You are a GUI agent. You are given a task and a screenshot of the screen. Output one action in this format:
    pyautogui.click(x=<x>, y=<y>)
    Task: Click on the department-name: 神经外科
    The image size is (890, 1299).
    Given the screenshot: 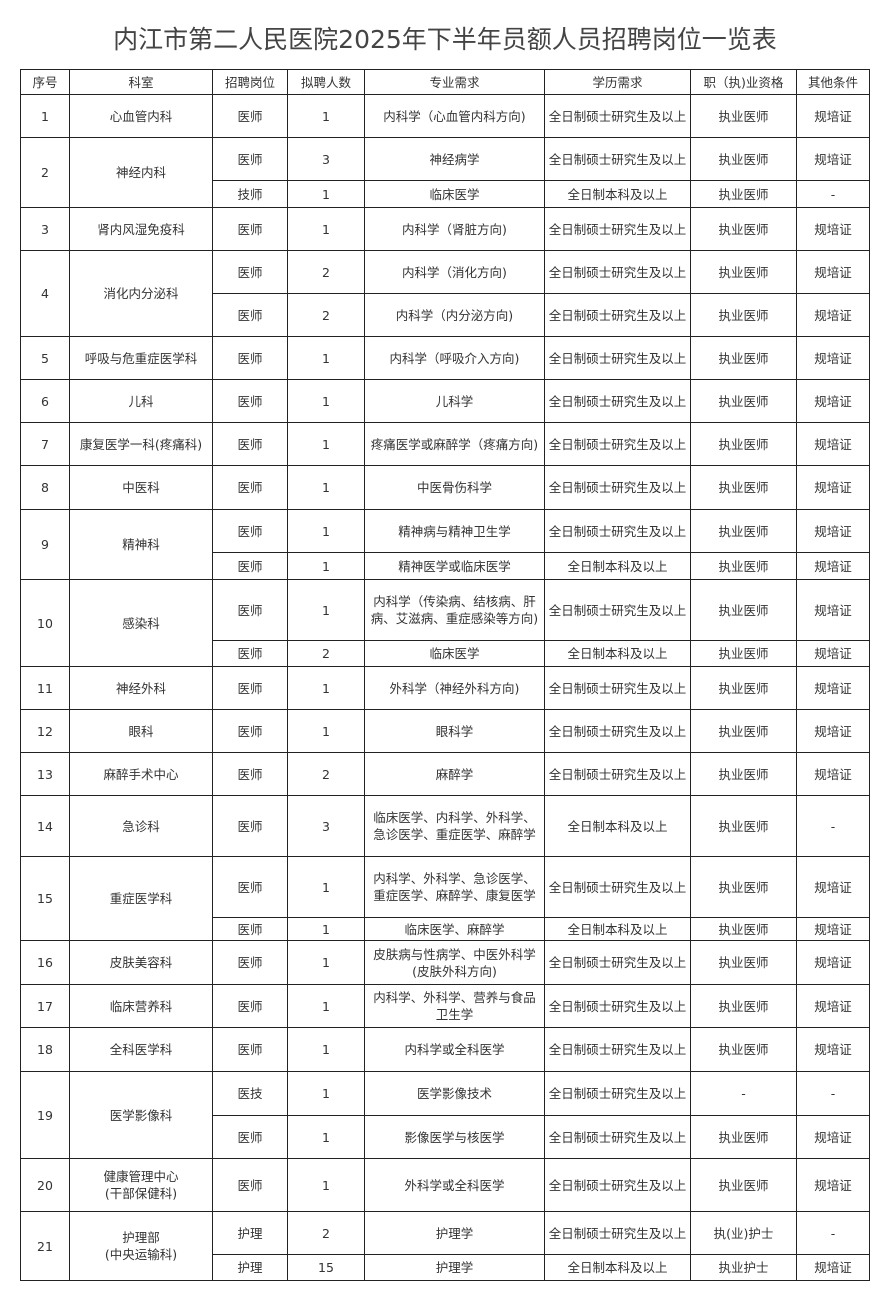 What is the action you would take?
    pyautogui.click(x=141, y=688)
    